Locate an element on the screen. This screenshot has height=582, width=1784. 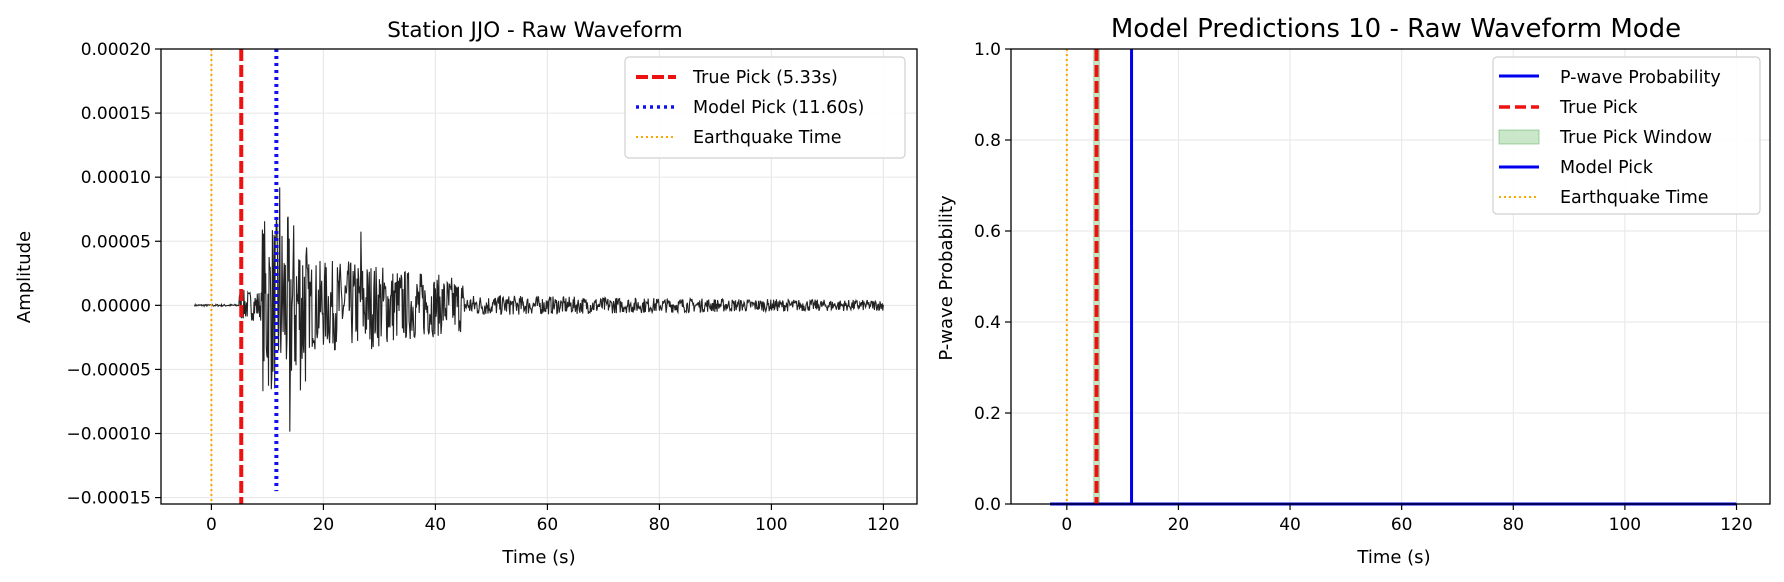
legend-model-pick-2-label: Model Pick is located at coordinates (1607, 168).